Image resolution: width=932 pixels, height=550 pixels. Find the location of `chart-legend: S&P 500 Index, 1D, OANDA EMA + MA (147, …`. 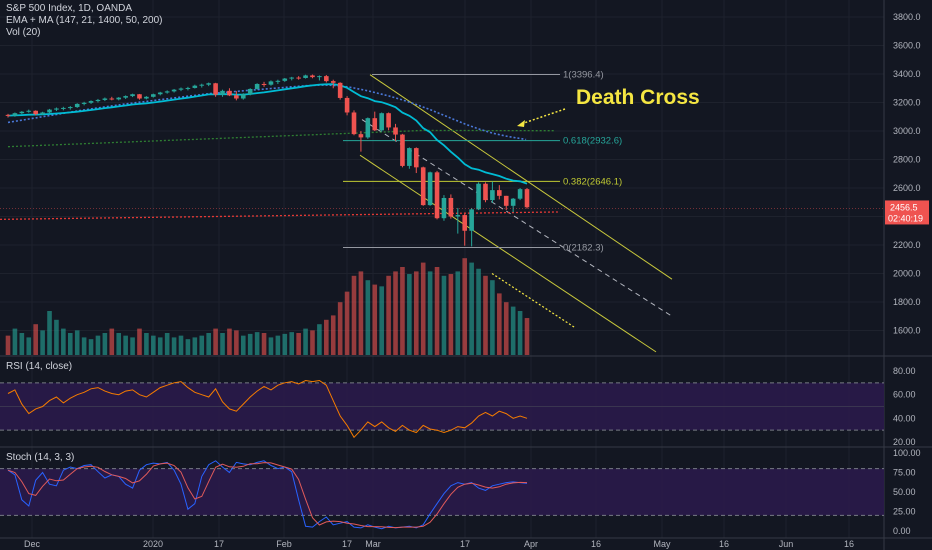

chart-legend: S&P 500 Index, 1D, OANDA EMA + MA (147, … is located at coordinates (84, 21).